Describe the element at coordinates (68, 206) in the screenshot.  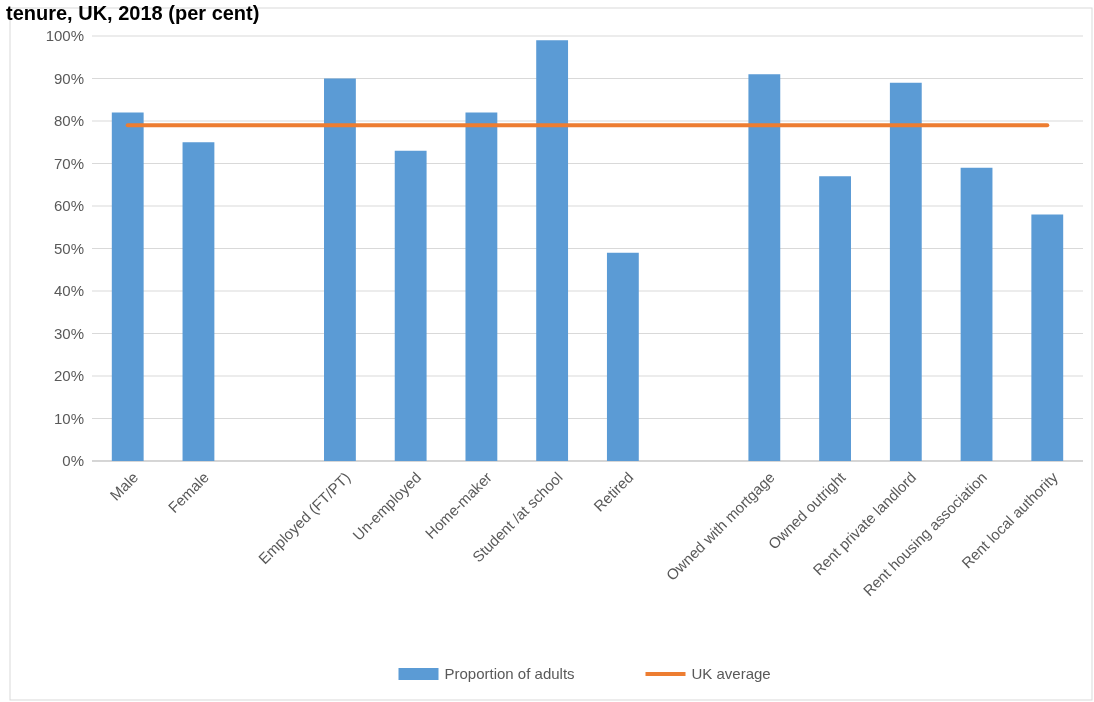
I see `y-tick-label: 60%` at that location.